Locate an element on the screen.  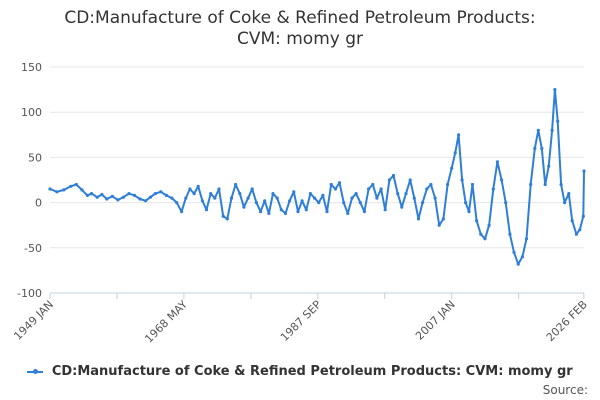
x-tick-label: 1987 SEP is located at coordinates (301, 321).